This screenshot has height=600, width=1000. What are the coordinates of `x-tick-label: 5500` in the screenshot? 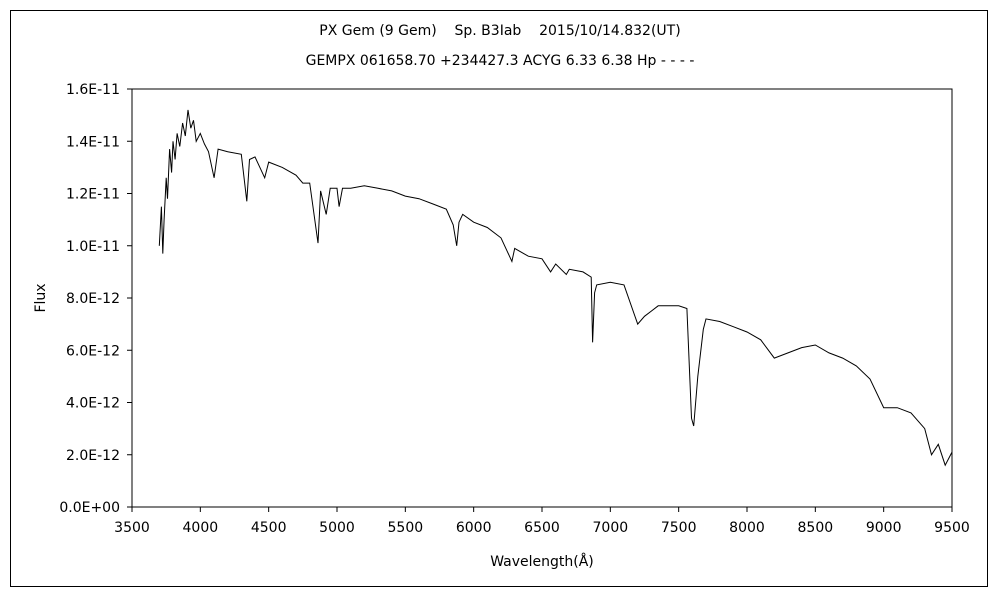 It's located at (406, 528).